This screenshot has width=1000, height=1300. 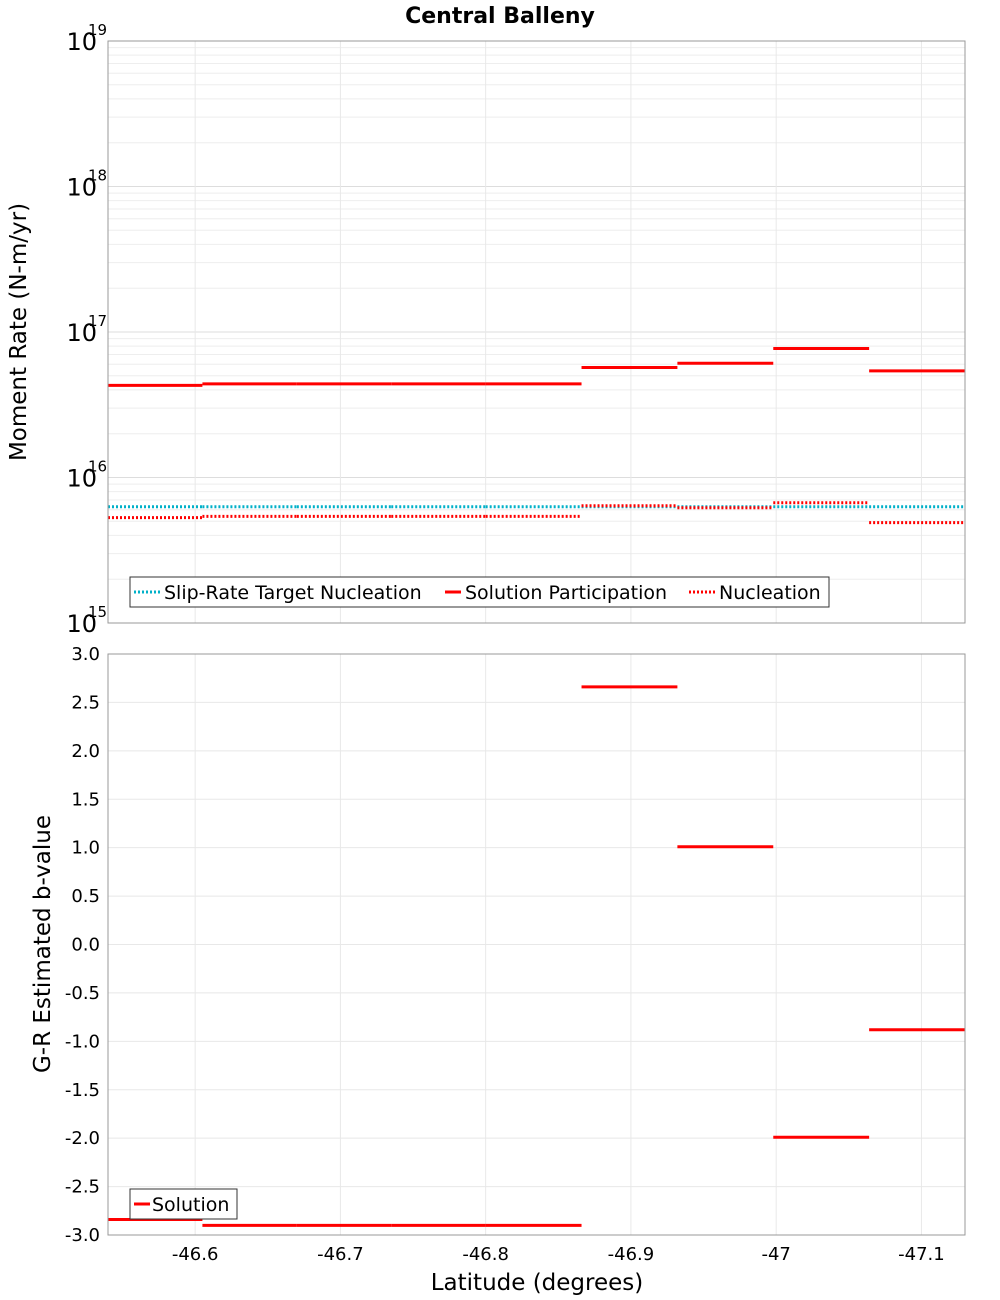 I want to click on legend-label-participation: Solution Participation, so click(x=566, y=593).